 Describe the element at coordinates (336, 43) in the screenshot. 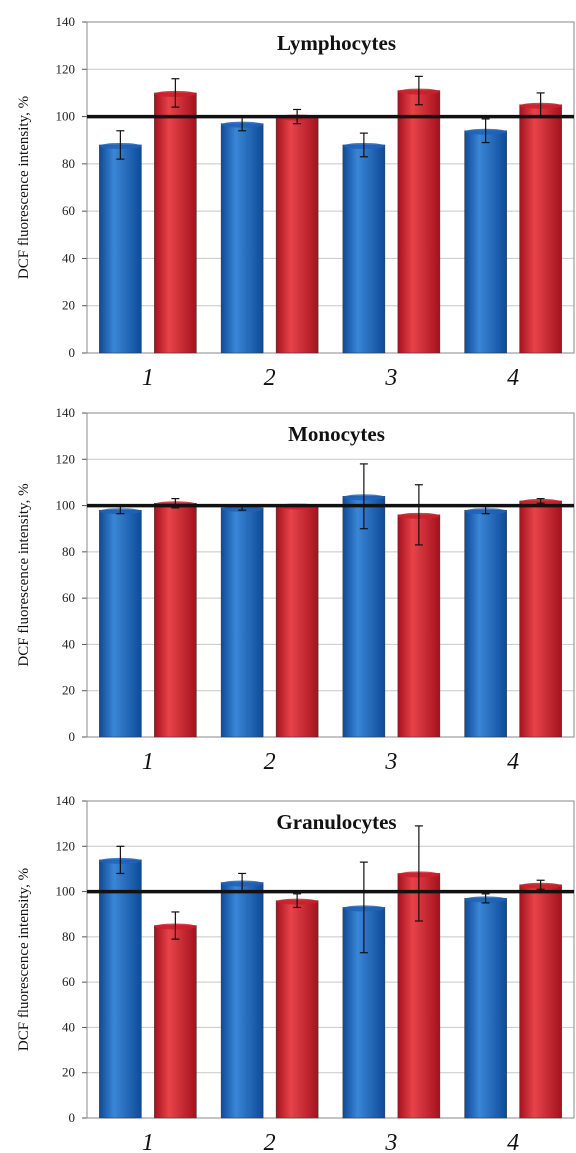

I see `chart-title: Lymphocytes` at that location.